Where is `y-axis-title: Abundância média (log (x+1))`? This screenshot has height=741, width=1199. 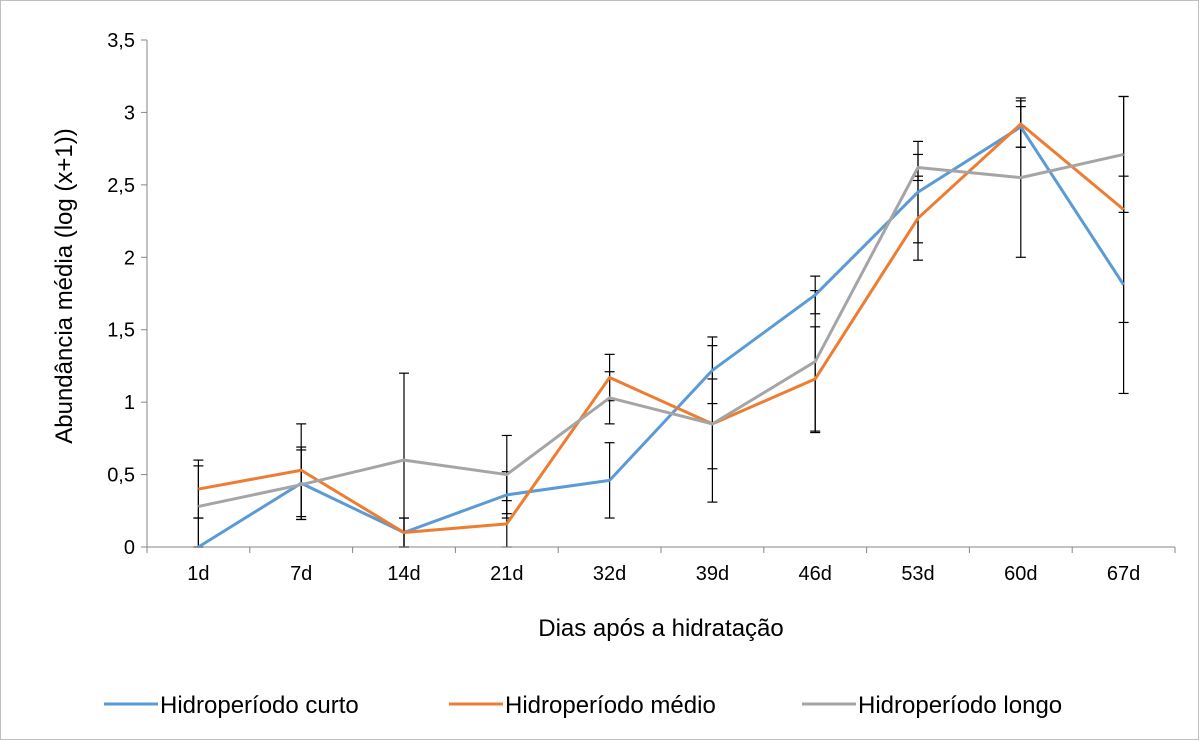
y-axis-title: Abundância média (log (x+1)) is located at coordinates (64, 286).